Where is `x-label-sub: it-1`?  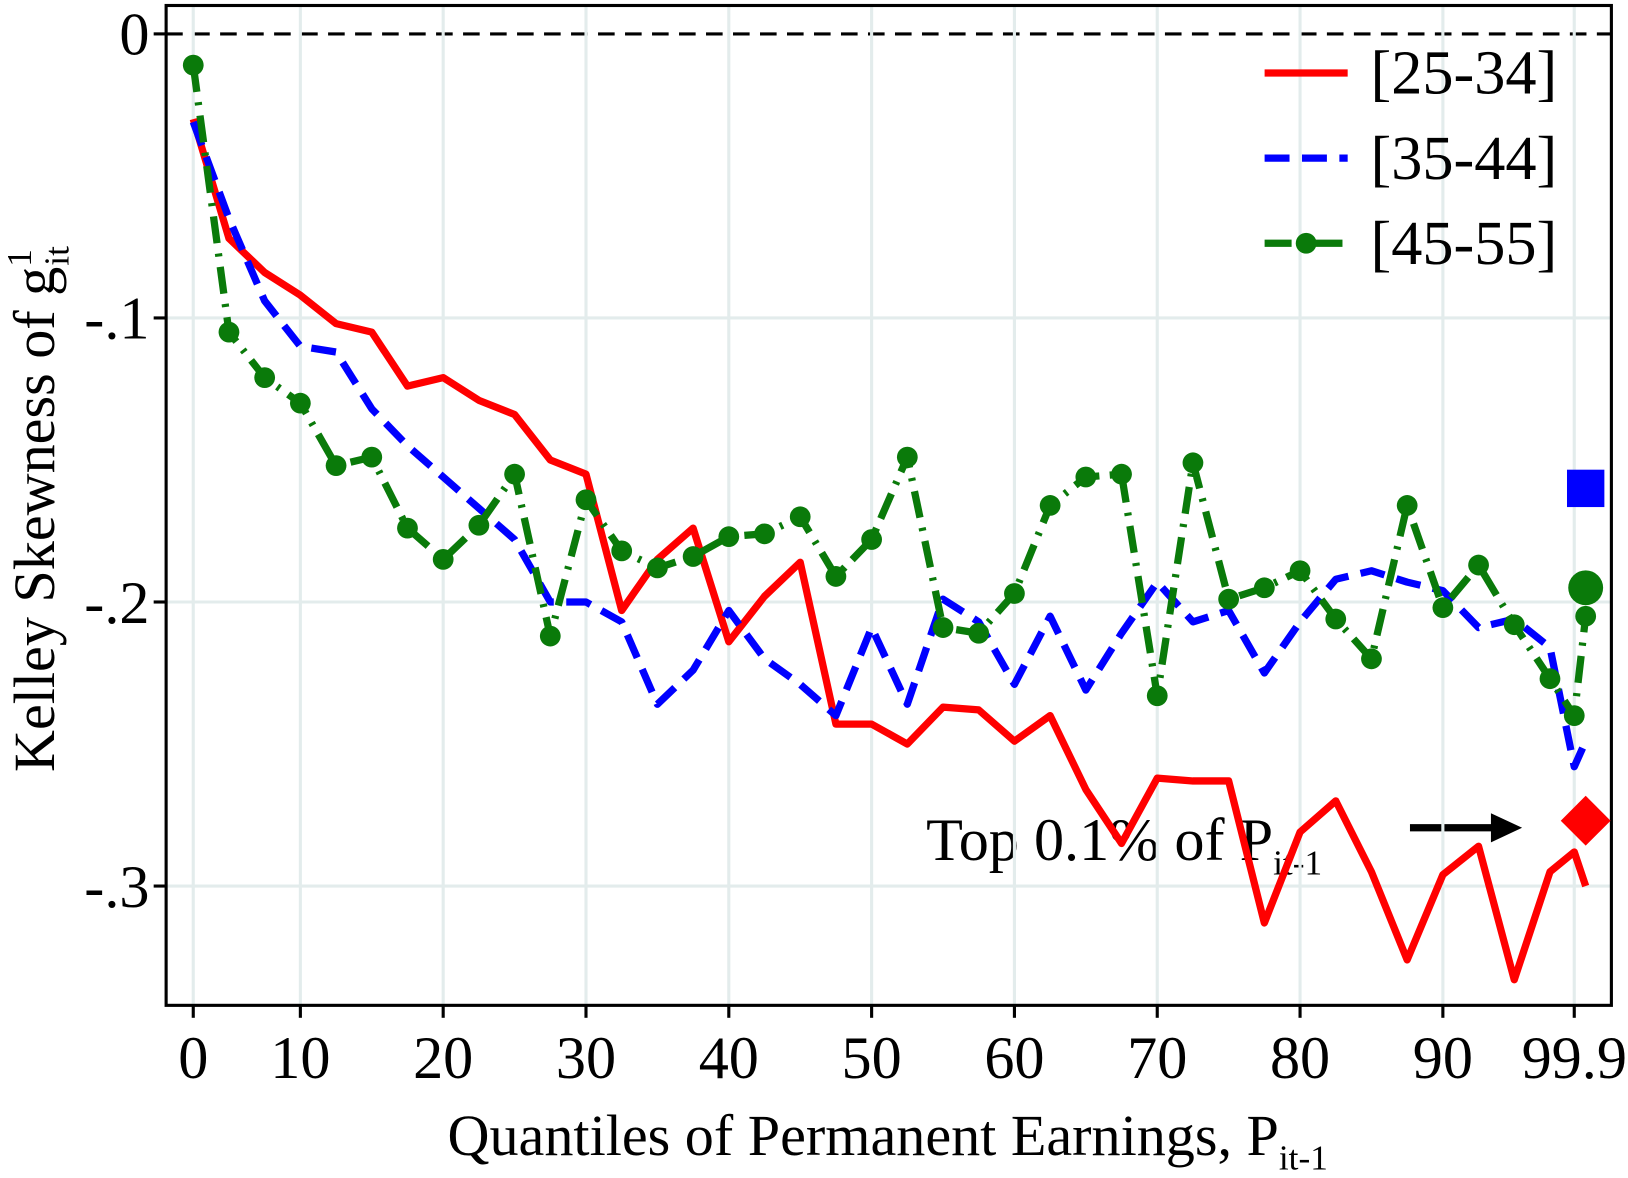 x-label-sub: it-1 is located at coordinates (1303, 1157).